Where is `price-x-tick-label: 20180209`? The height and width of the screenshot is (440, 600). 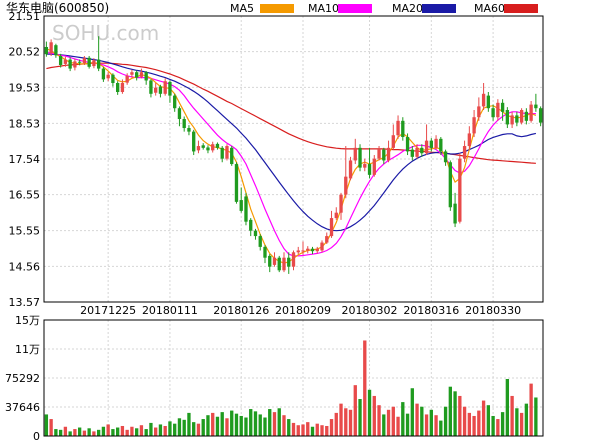
price-x-tick-label: 20180209 is located at coordinates (303, 310).